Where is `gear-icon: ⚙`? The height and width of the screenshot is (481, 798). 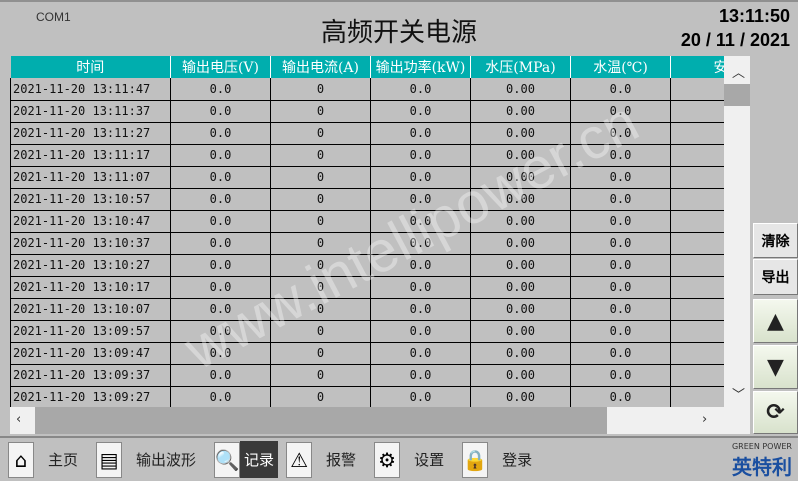 gear-icon: ⚙ is located at coordinates (387, 459).